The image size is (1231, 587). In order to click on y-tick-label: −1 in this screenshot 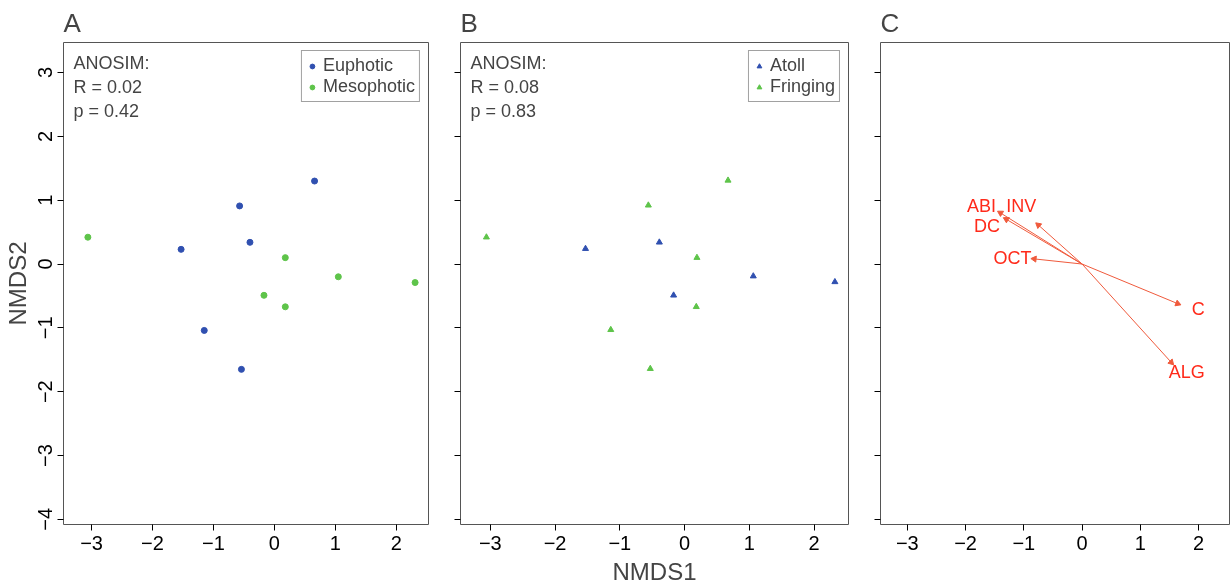, I will do `click(45, 328)`.